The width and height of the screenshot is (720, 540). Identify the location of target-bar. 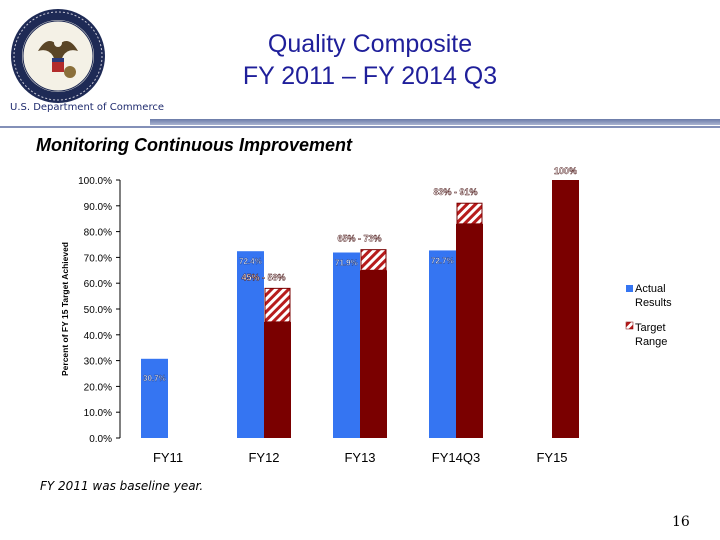
(565, 309).